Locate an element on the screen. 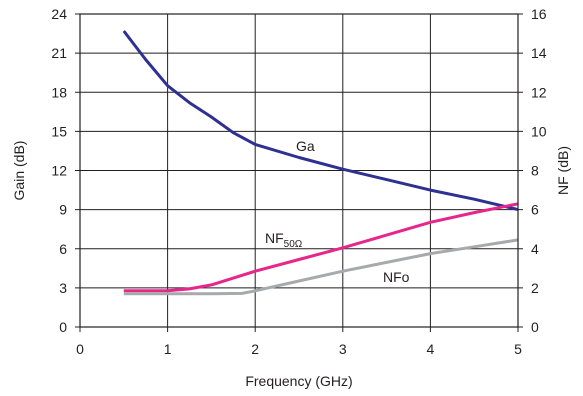  y-right-tick-label-2: 2 is located at coordinates (535, 288).